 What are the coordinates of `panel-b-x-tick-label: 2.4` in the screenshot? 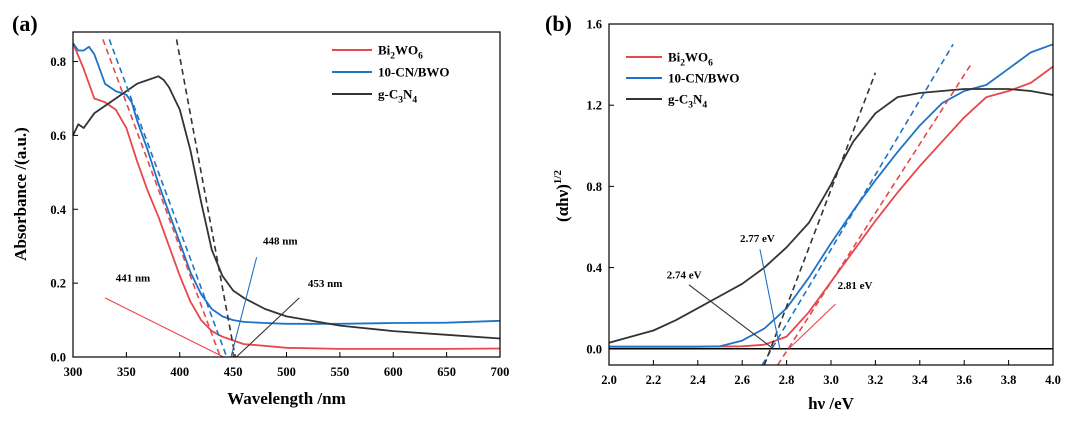 It's located at (698, 380).